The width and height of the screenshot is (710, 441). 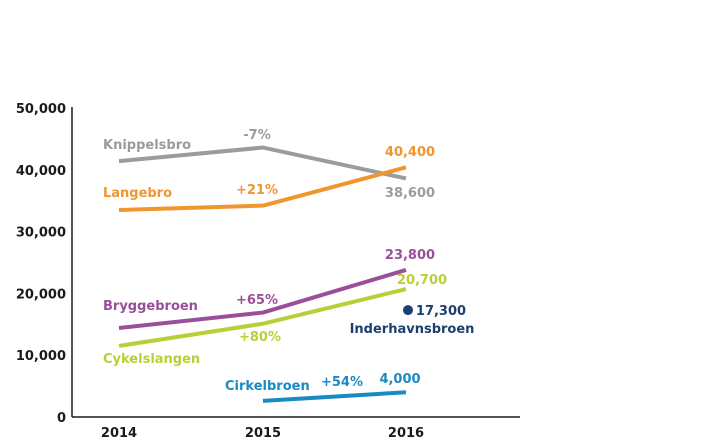 I want to click on value-label-cirkelbroen: 4,000, so click(x=399, y=379).